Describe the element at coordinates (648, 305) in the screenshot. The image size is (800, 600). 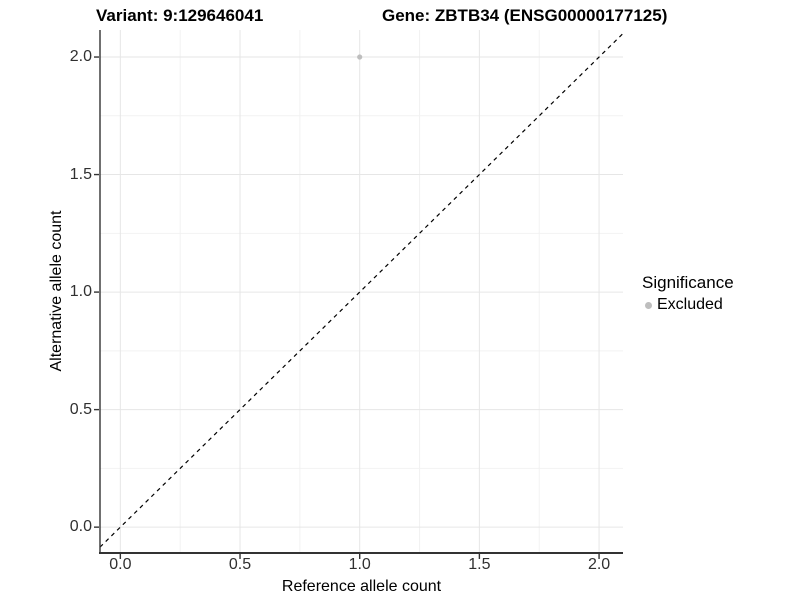
I see `legend-point-icon` at that location.